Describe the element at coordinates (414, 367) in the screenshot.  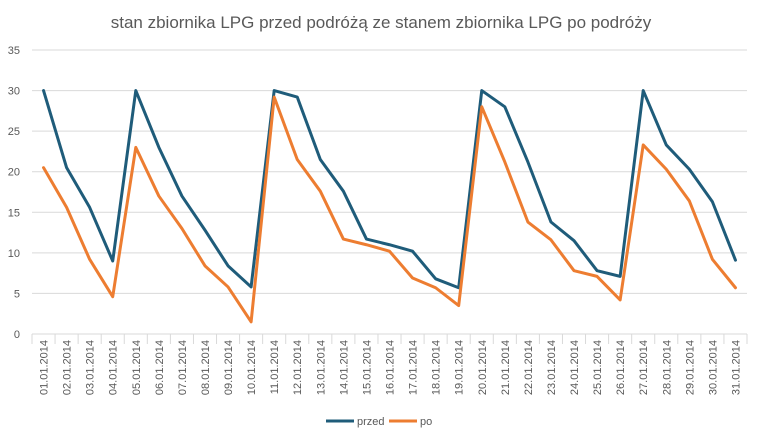
I see `x-tick-label: 17.01.2014` at that location.